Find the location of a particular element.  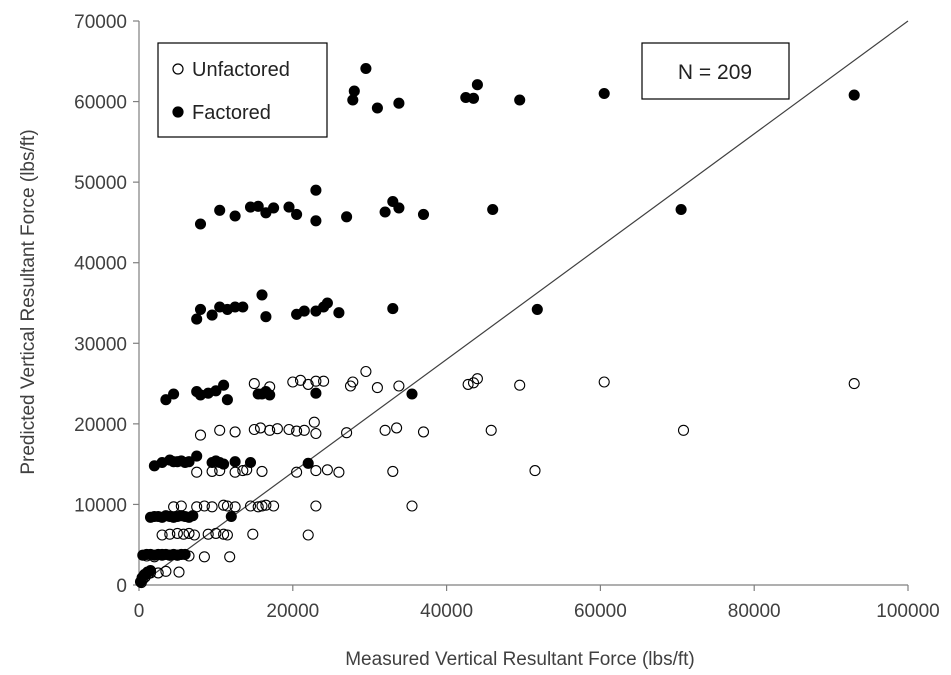

y-tick-label: 20000 is located at coordinates (100, 425).